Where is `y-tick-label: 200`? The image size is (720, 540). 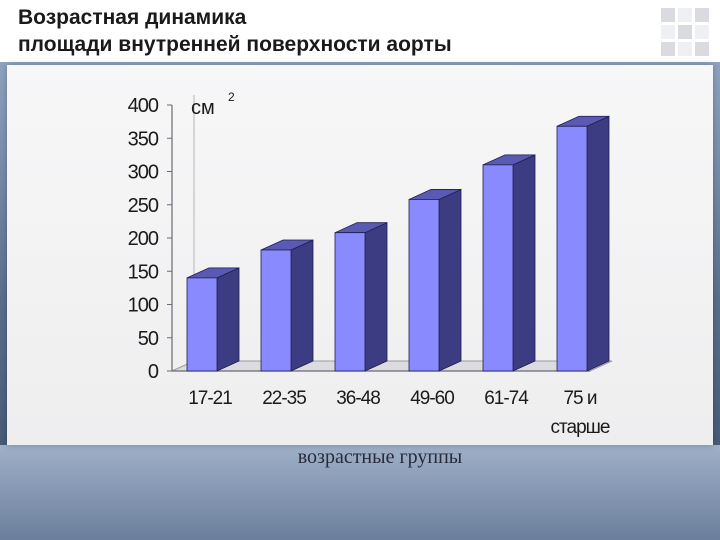 y-tick-label: 200 is located at coordinates (143, 239).